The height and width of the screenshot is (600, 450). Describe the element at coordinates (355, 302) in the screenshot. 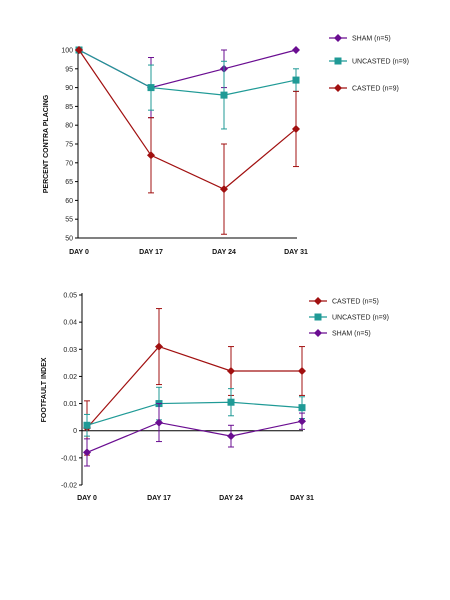

I see `legend-label: CASTED (n=5)` at that location.